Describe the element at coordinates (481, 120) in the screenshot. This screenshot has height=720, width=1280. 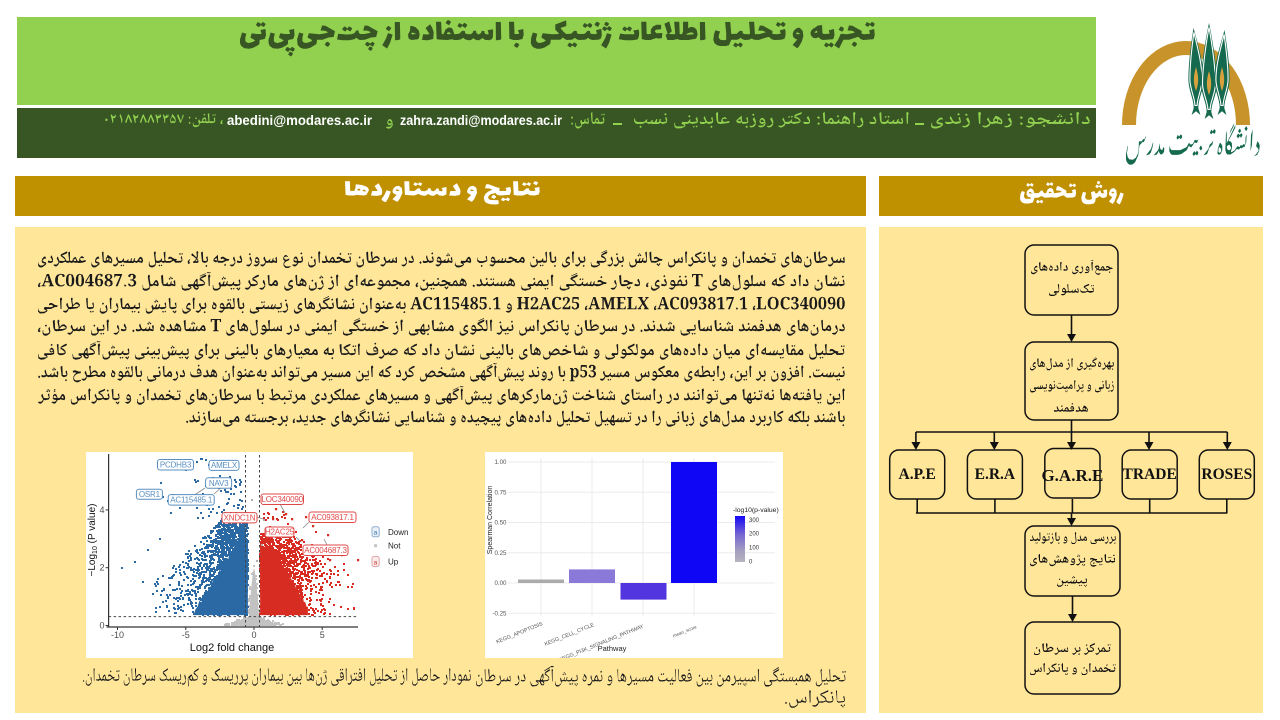
I see `svg-text: zahra.zandi@modares.ac.ir` at that location.